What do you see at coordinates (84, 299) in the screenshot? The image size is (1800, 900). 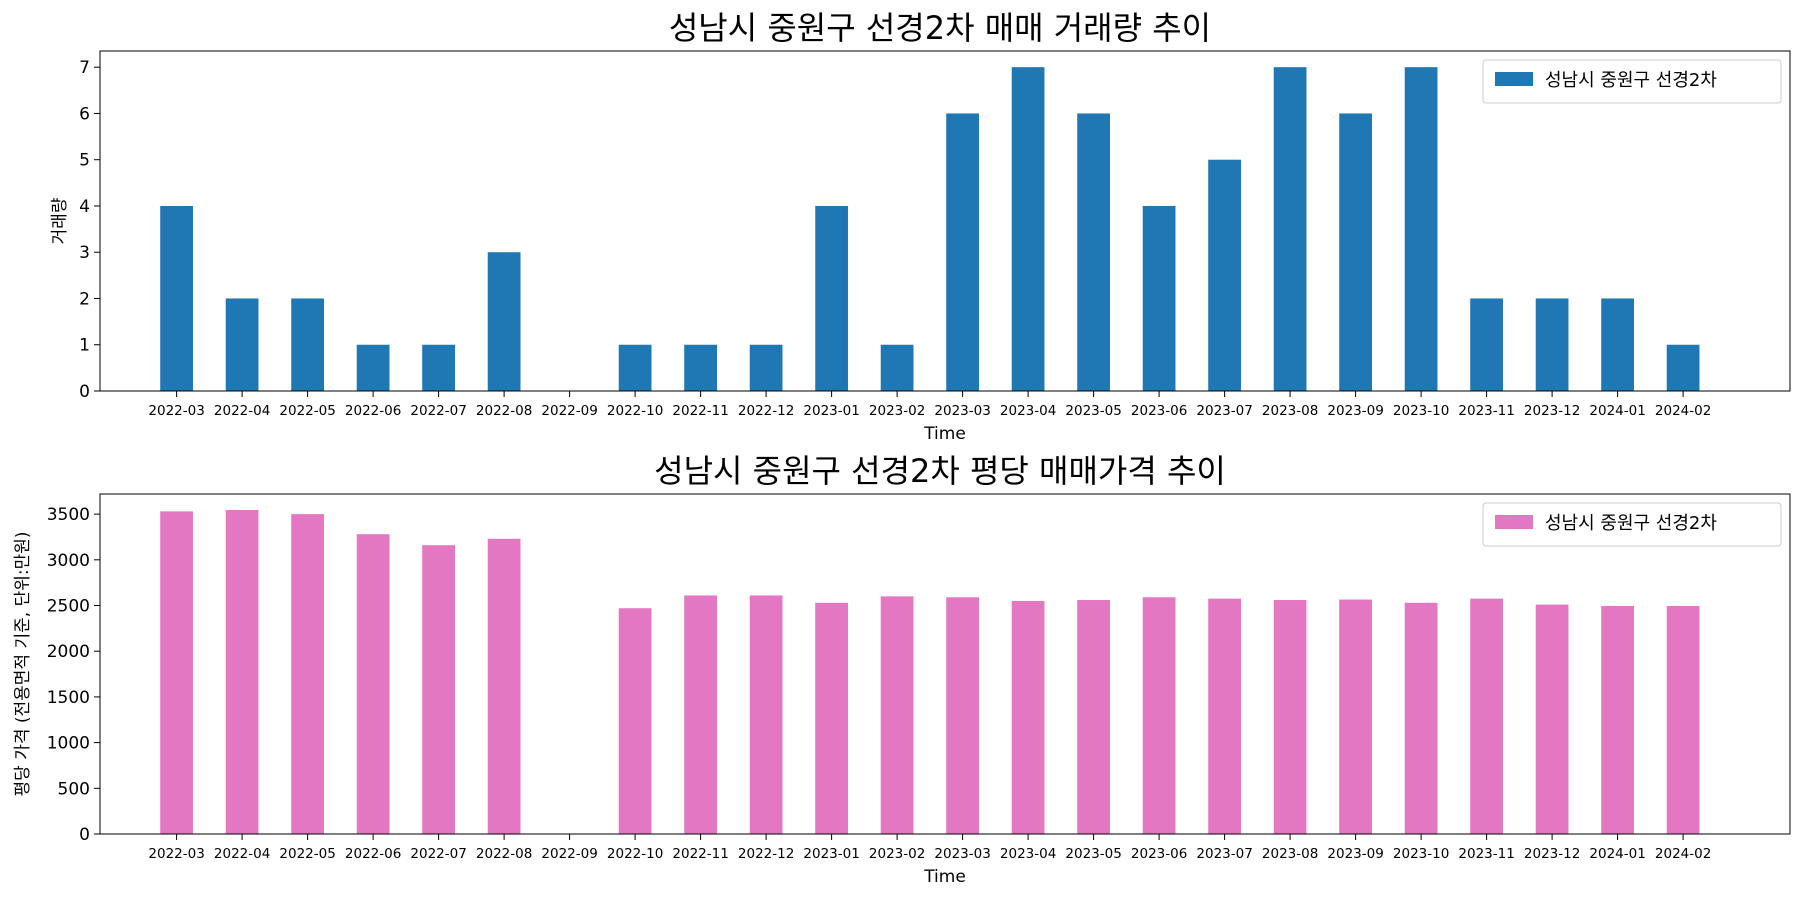 I see `y-tick-label: 2` at bounding box center [84, 299].